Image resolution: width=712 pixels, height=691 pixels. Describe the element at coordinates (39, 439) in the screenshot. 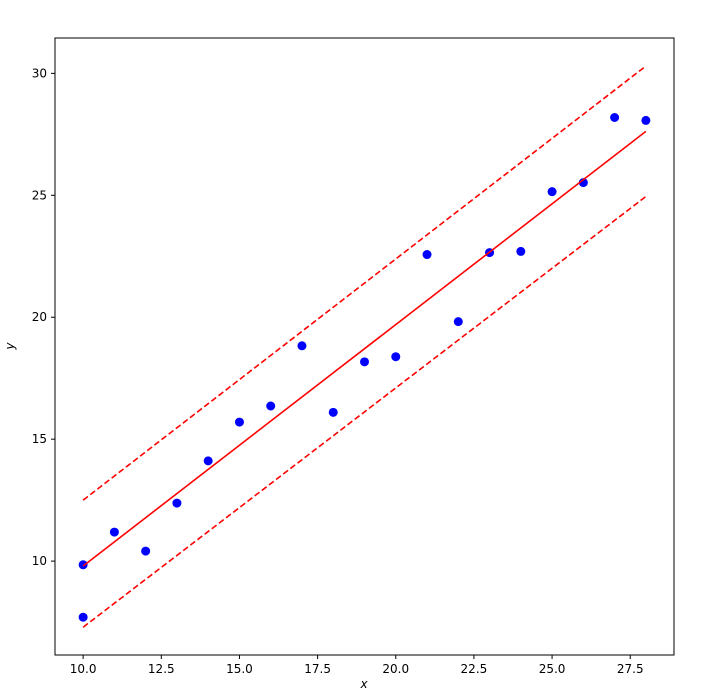

I see `y-tick-label: 15` at that location.